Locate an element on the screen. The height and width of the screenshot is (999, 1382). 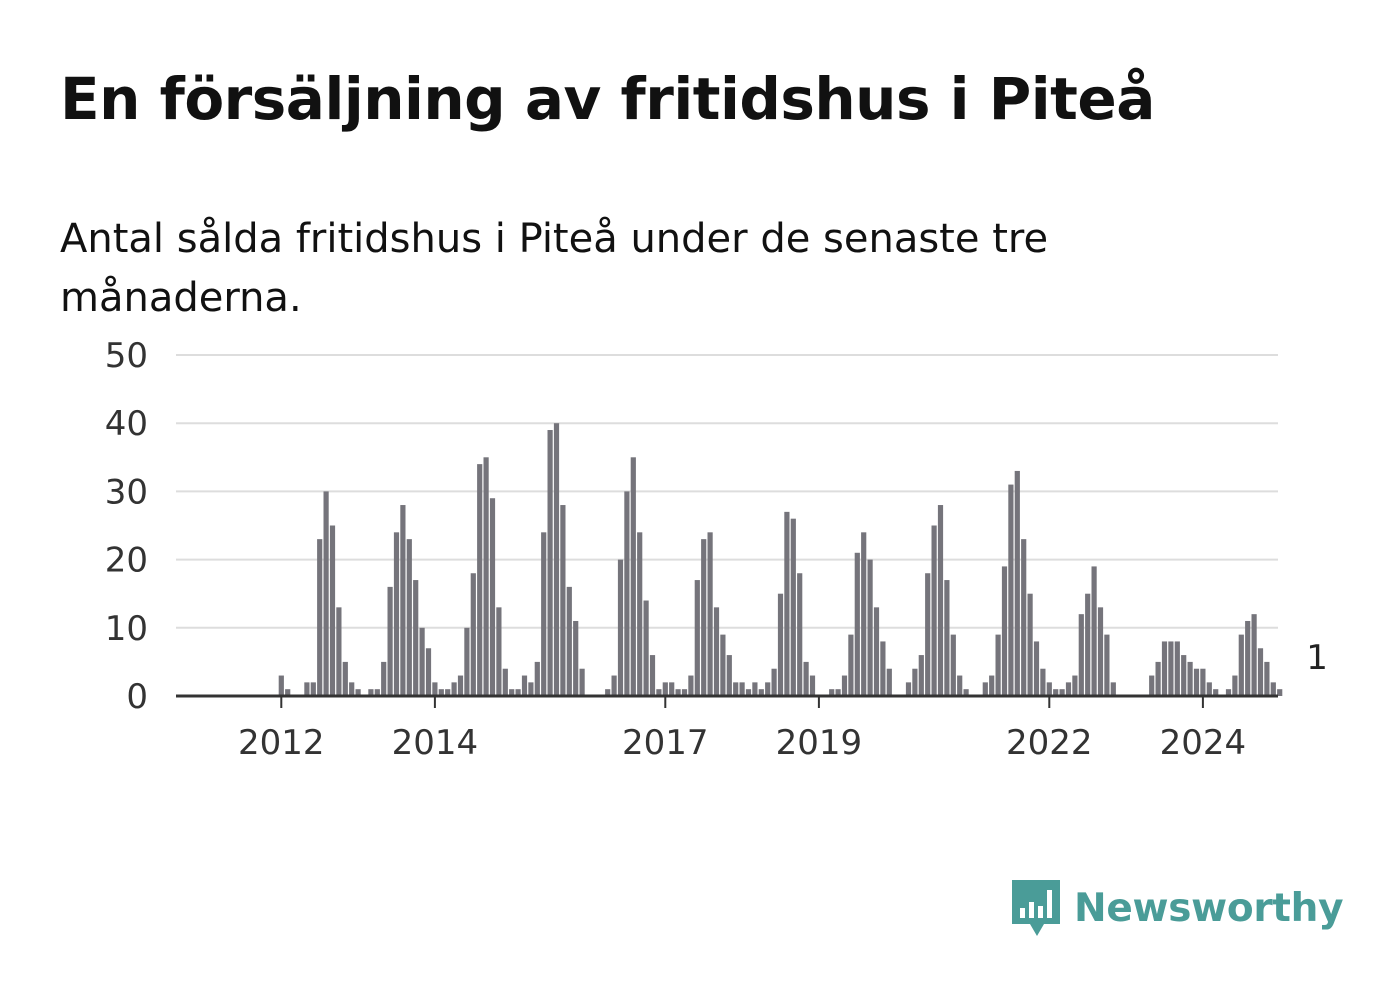
x-tick-label: 2019 is located at coordinates (819, 743).